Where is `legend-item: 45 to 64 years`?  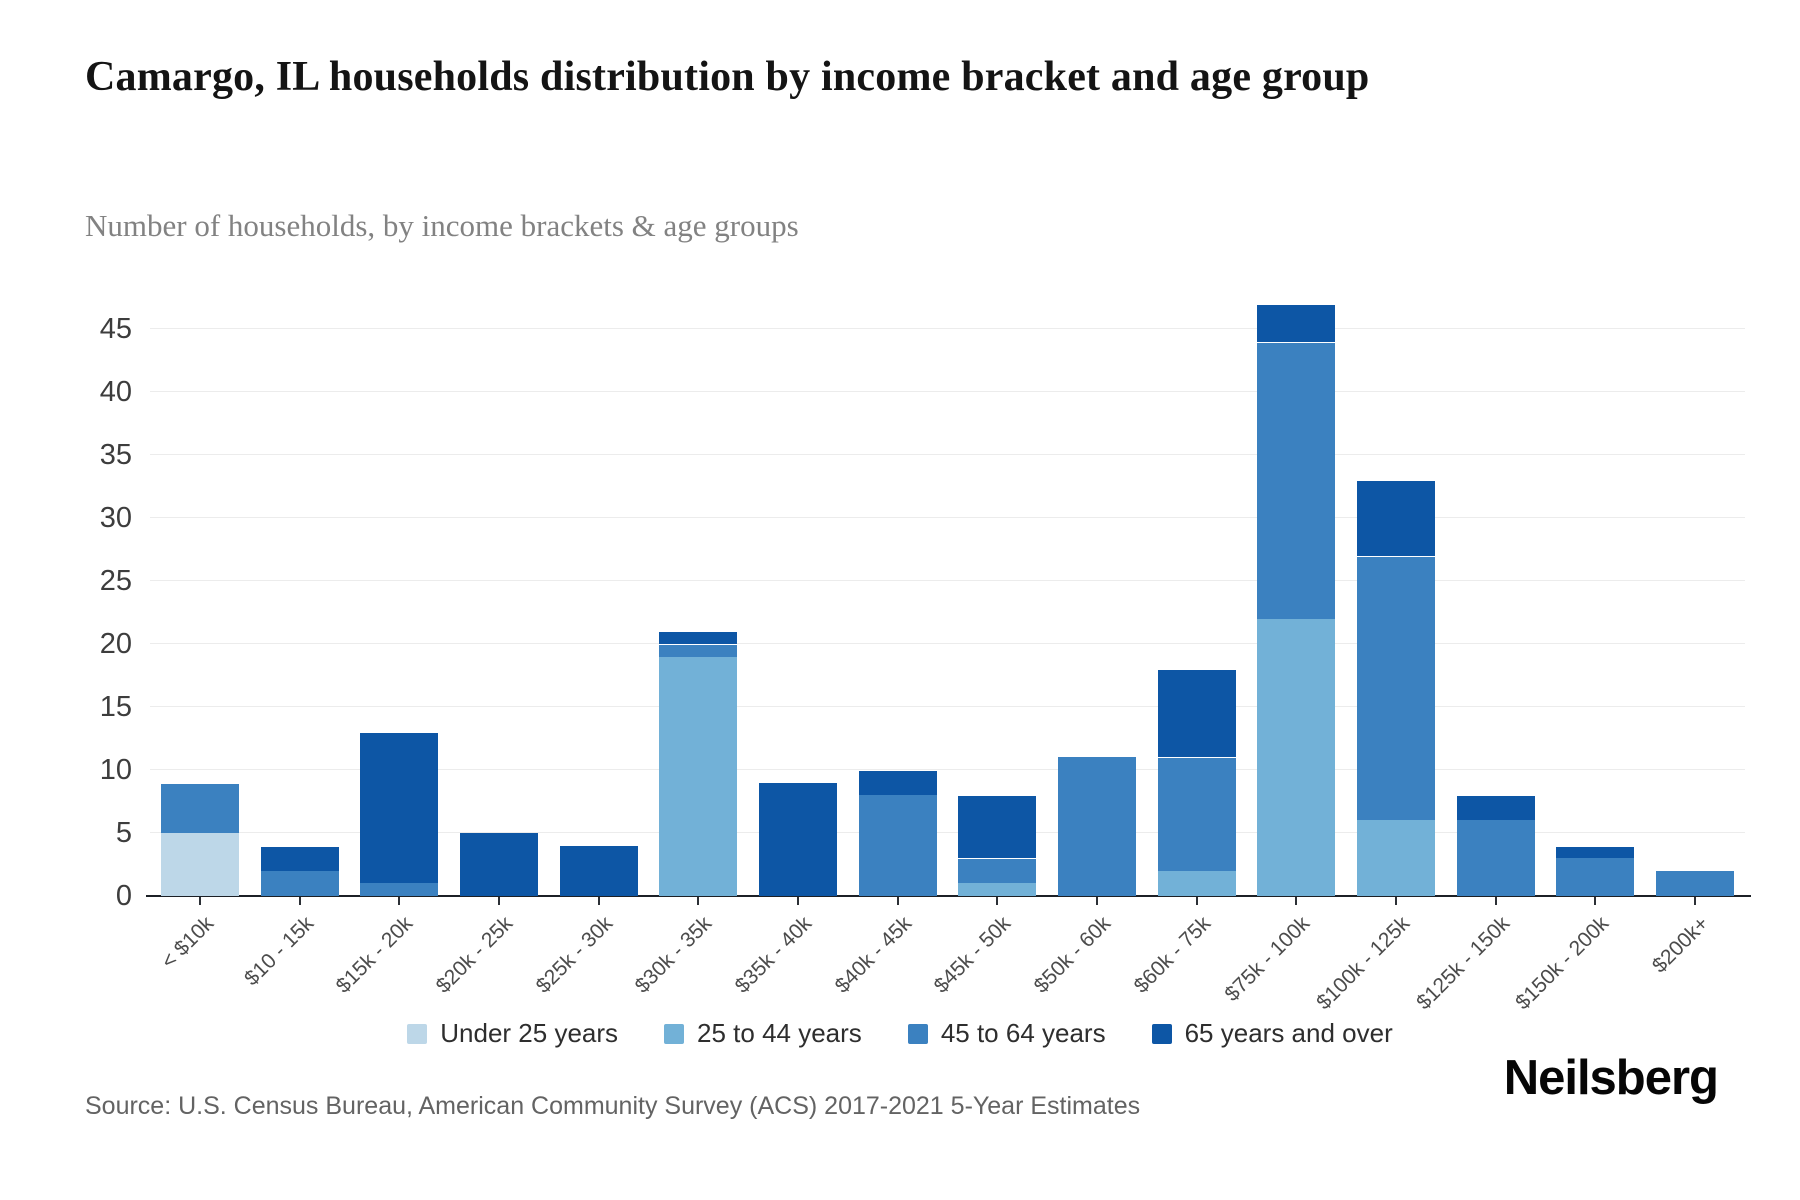
legend-item: 45 to 64 years is located at coordinates (1006, 1033).